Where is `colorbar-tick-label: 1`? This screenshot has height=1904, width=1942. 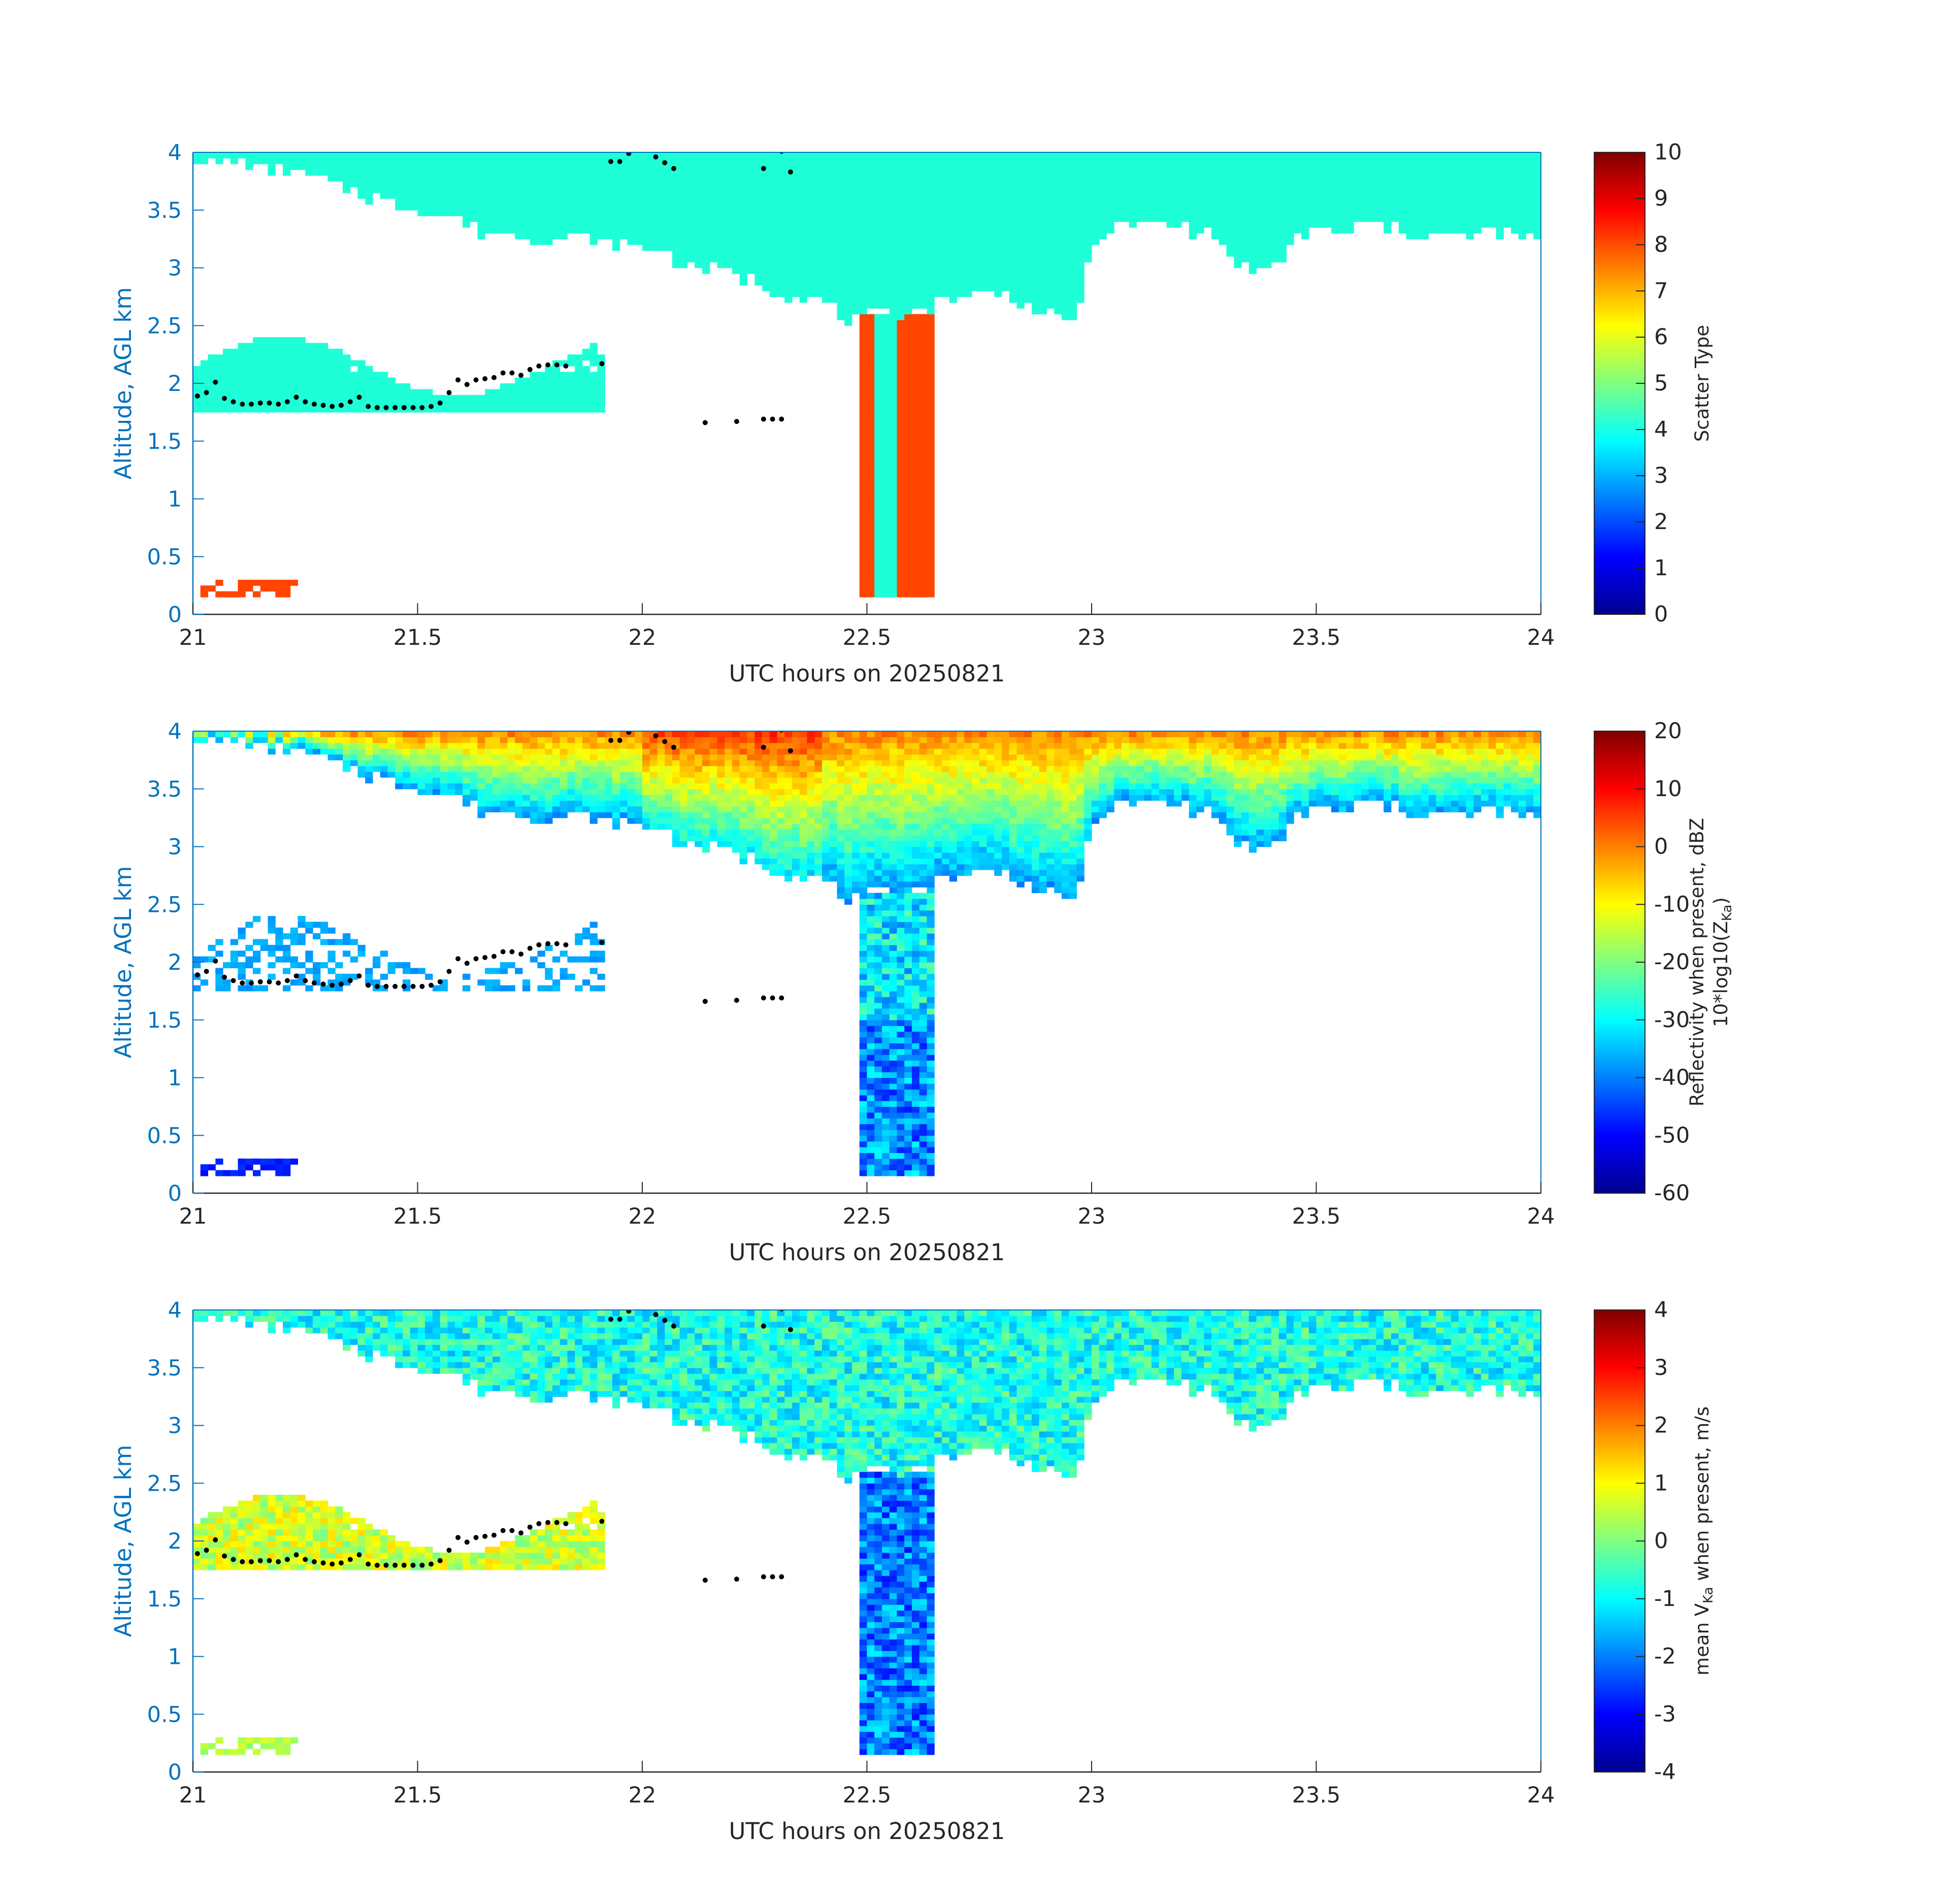
colorbar-tick-label: 1 is located at coordinates (1661, 568).